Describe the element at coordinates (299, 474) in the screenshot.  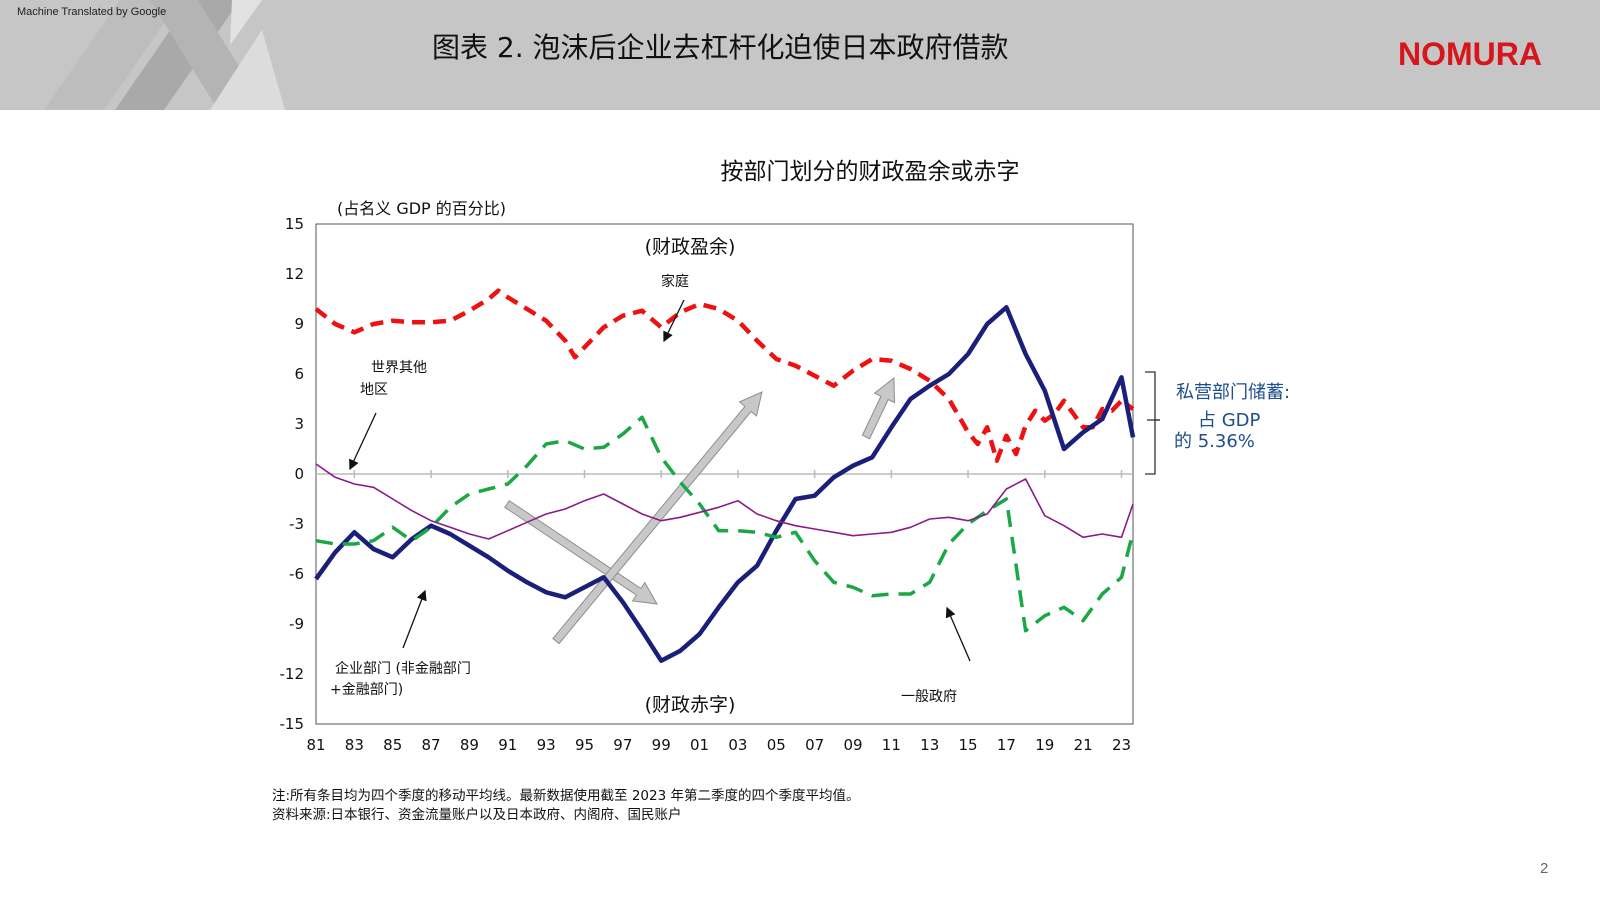
I see `y-tick-label: 0` at that location.